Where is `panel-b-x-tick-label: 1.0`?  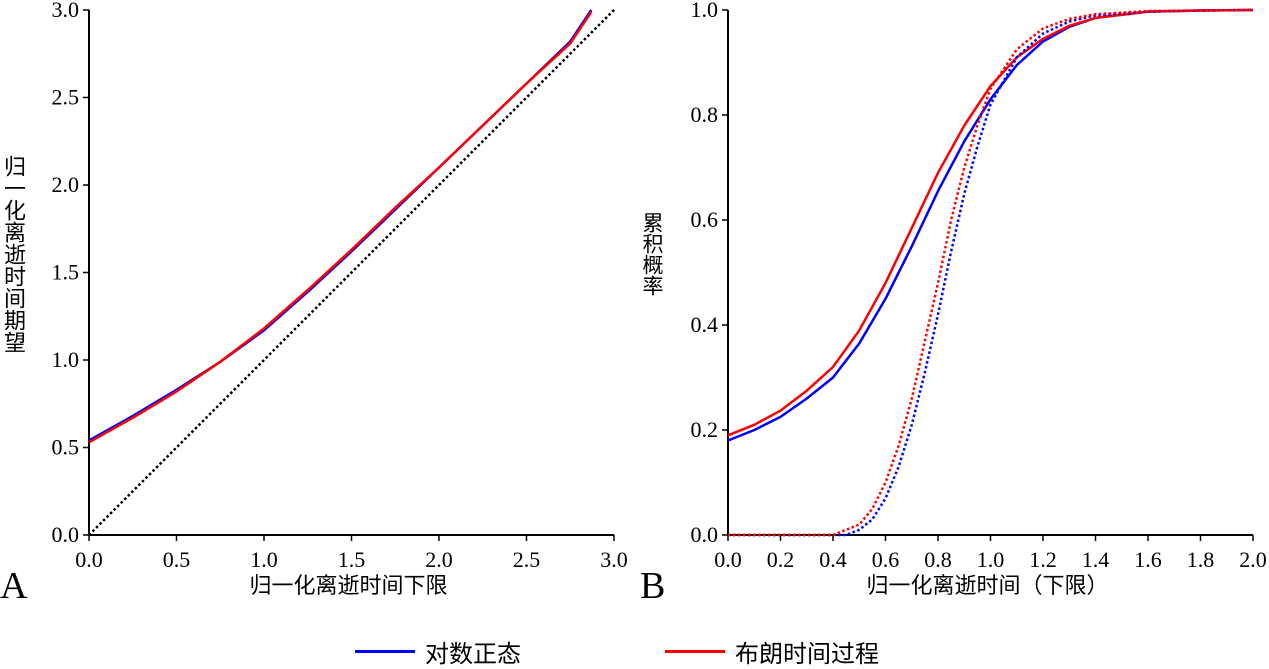 panel-b-x-tick-label: 1.0 is located at coordinates (991, 559).